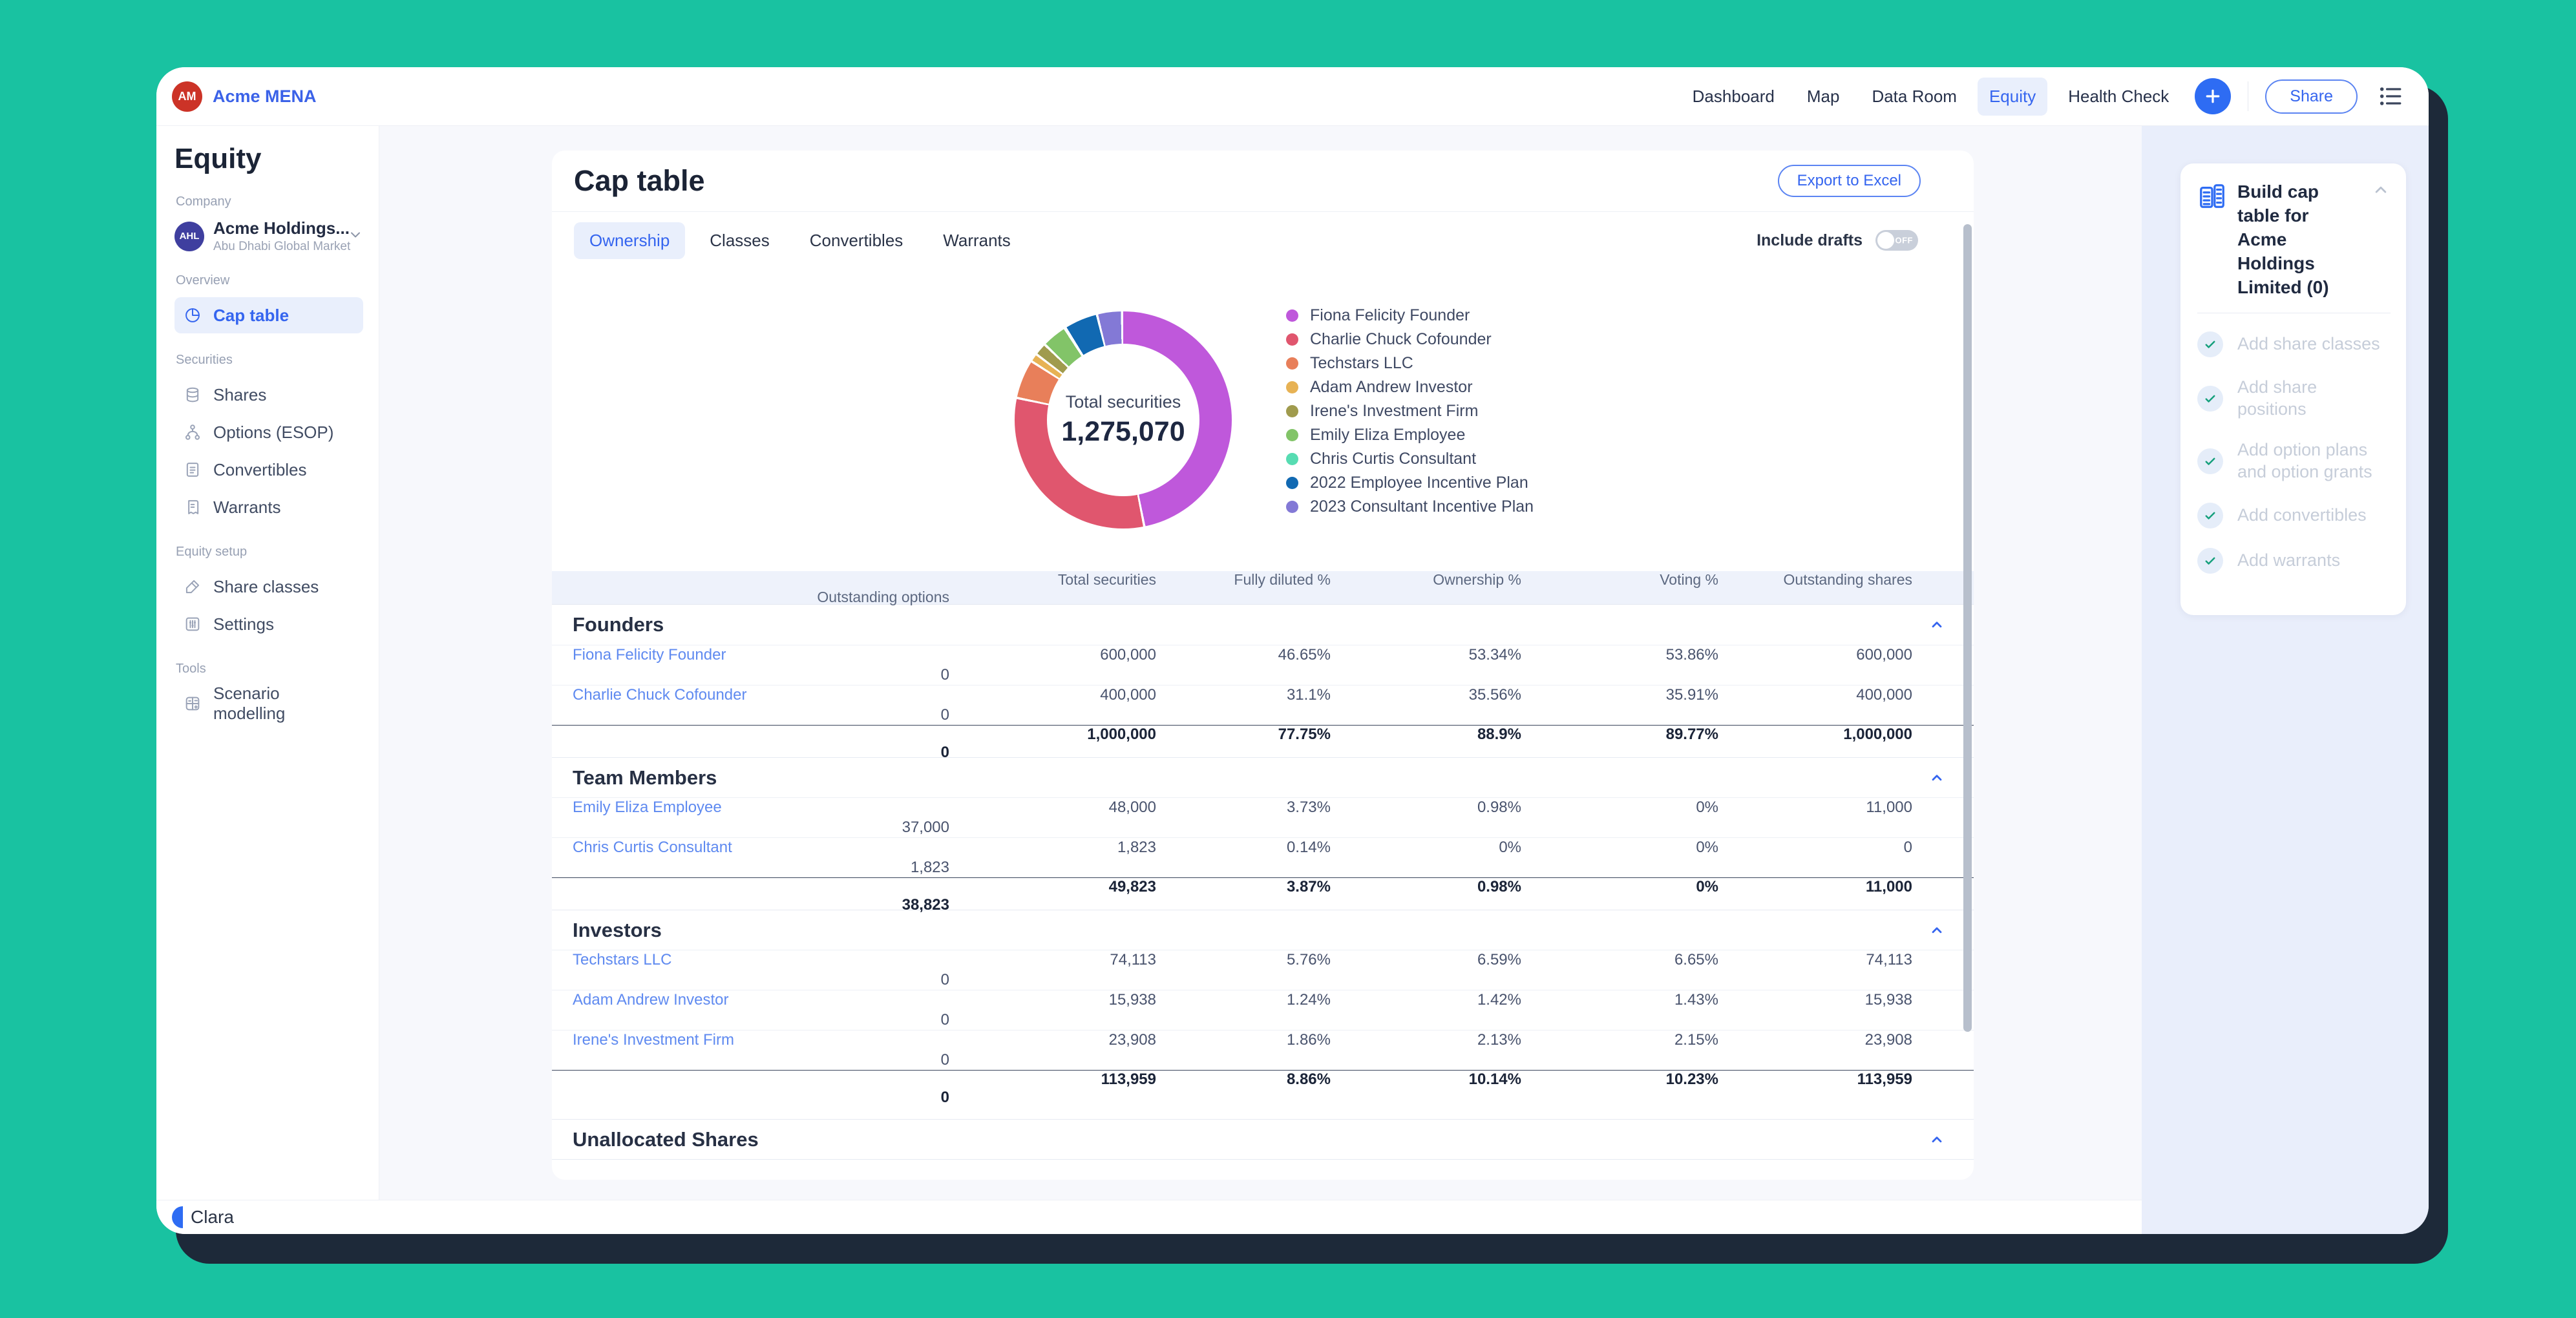  Describe the element at coordinates (1263, 930) in the screenshot. I see `group-header-investors: Investors` at that location.